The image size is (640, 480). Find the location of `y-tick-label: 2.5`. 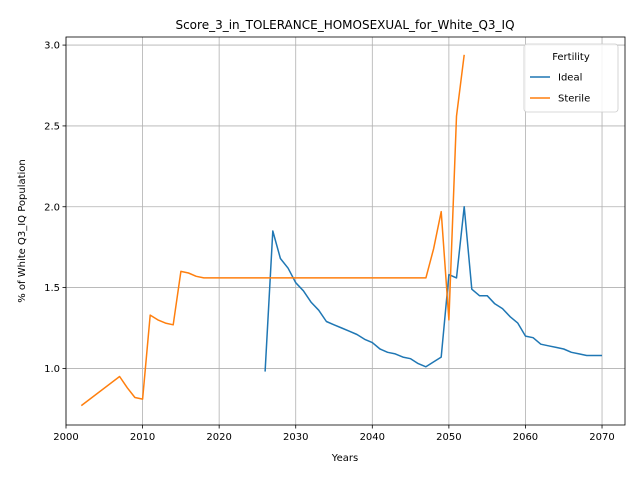

y-tick-label: 2.5 is located at coordinates (52, 126).